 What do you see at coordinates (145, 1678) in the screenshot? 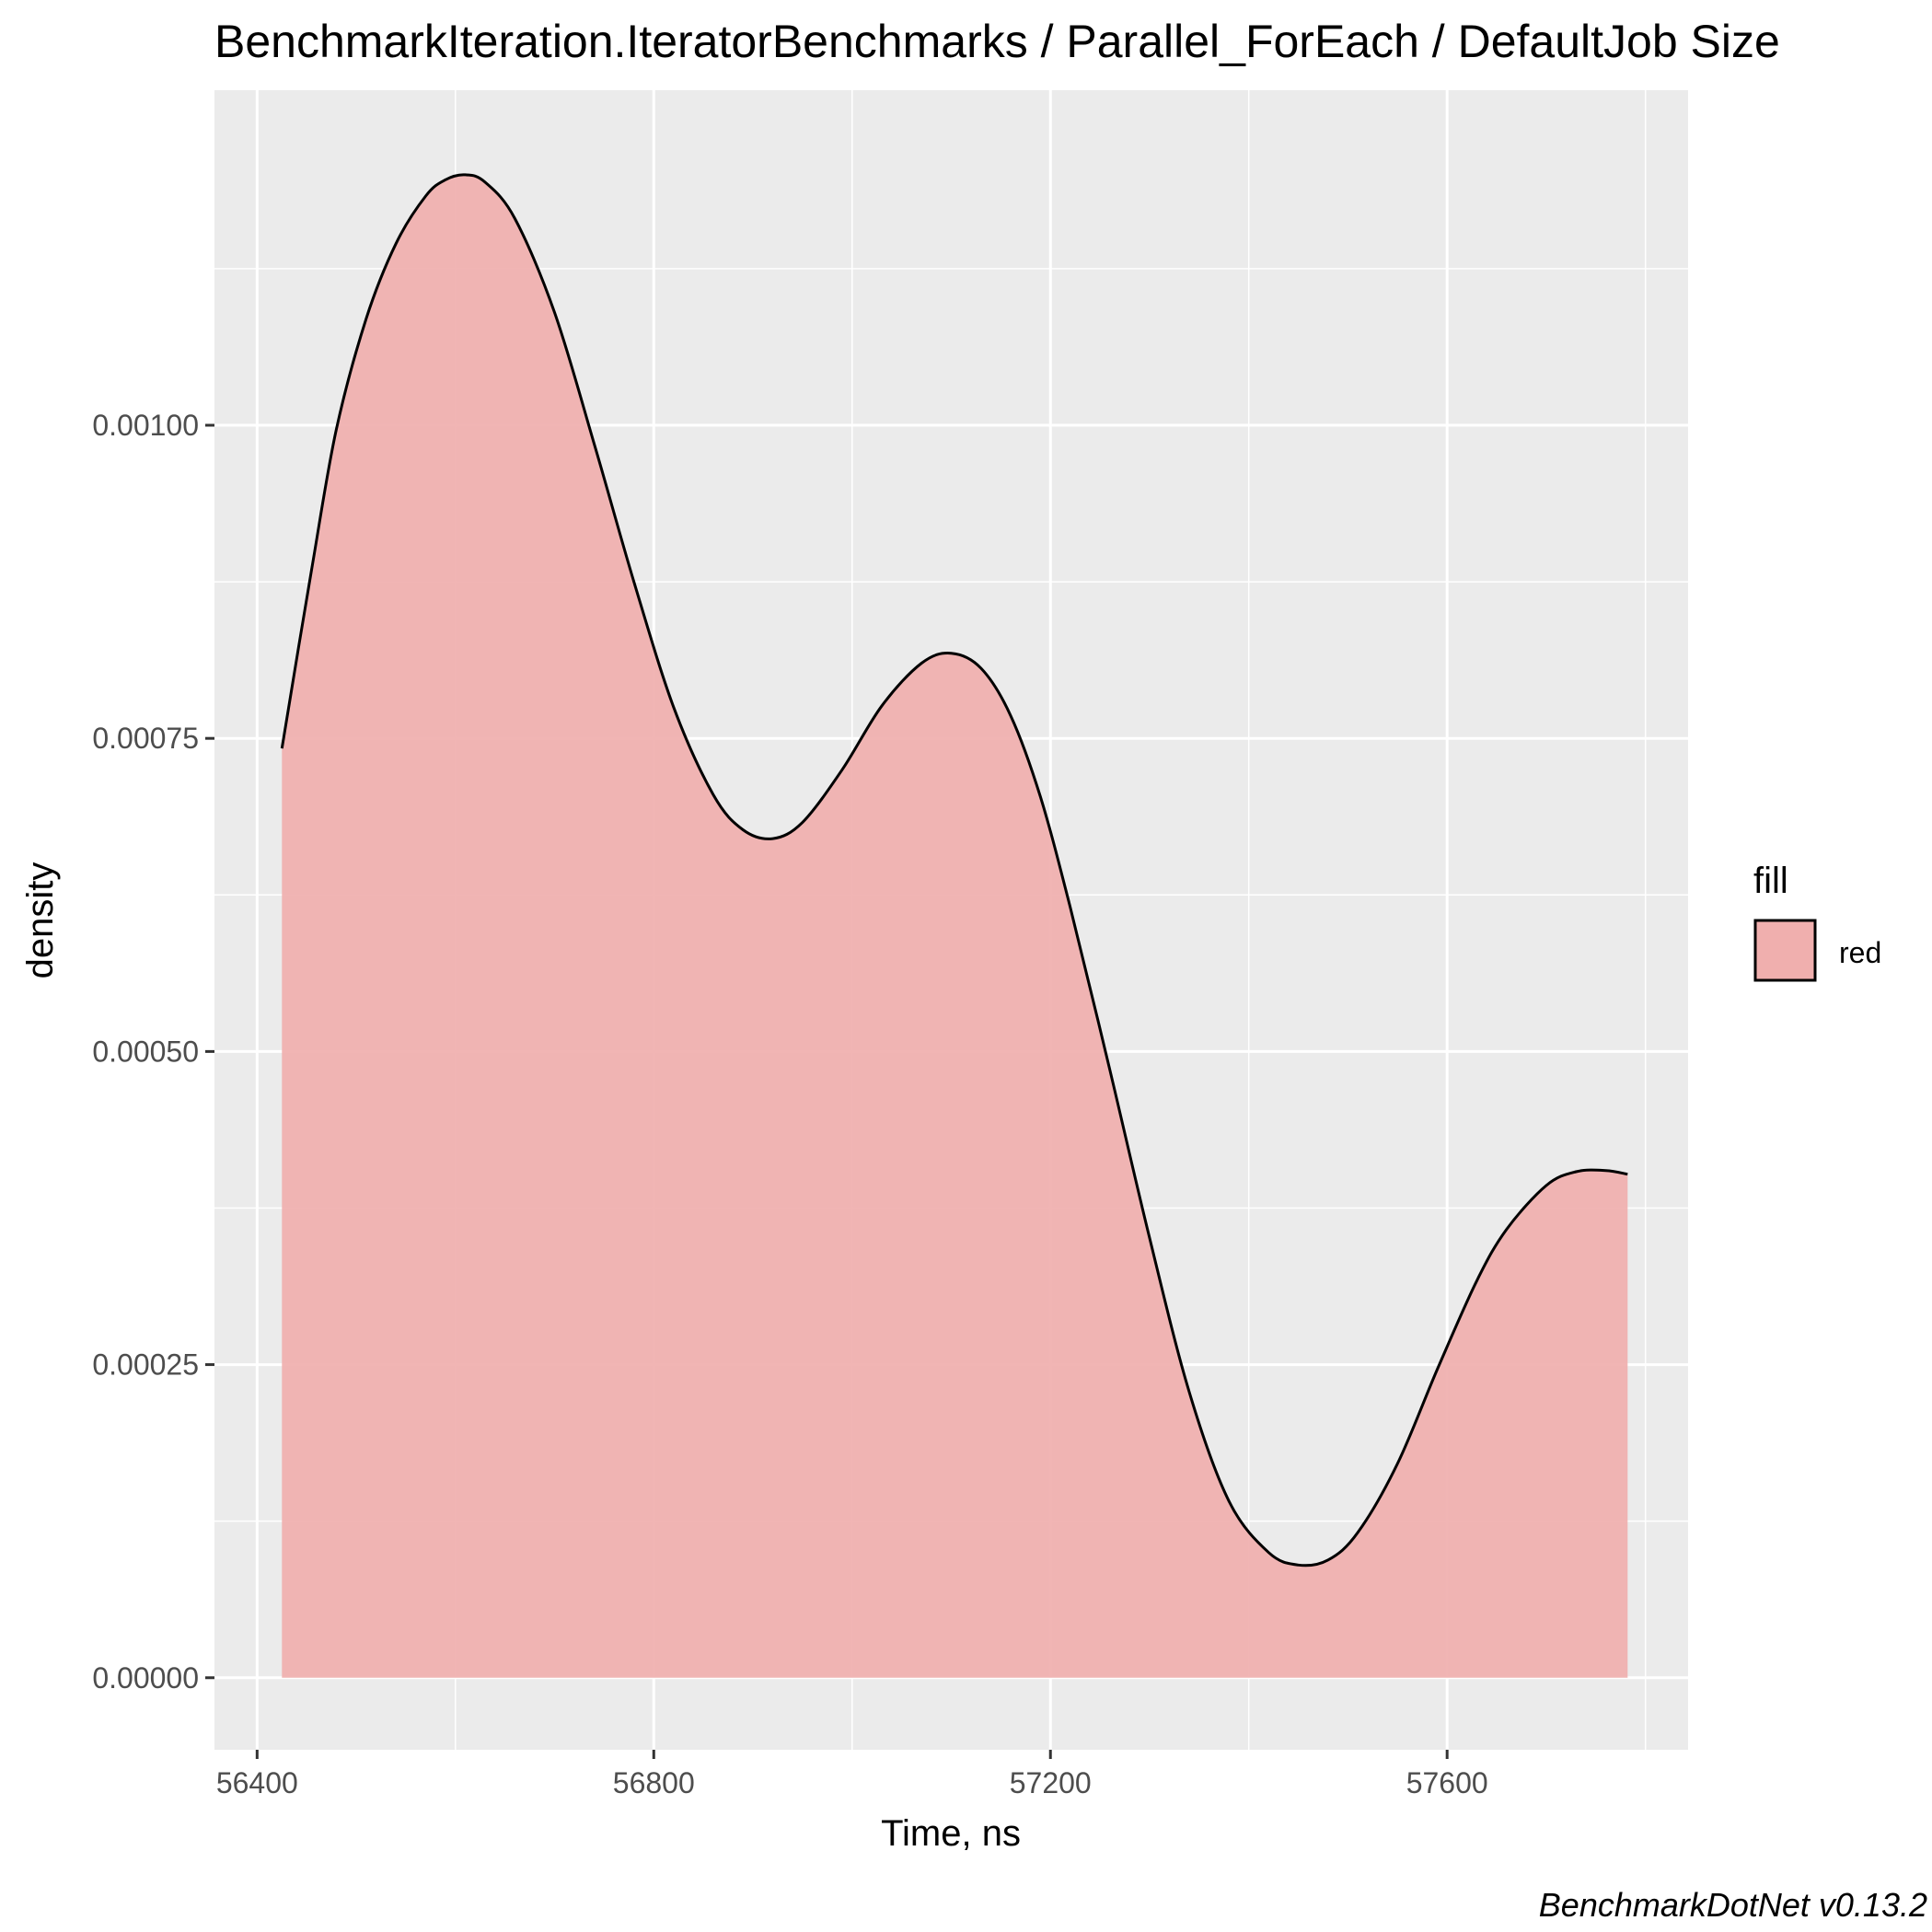
I see `y-tick-label: 0.00000` at bounding box center [145, 1678].